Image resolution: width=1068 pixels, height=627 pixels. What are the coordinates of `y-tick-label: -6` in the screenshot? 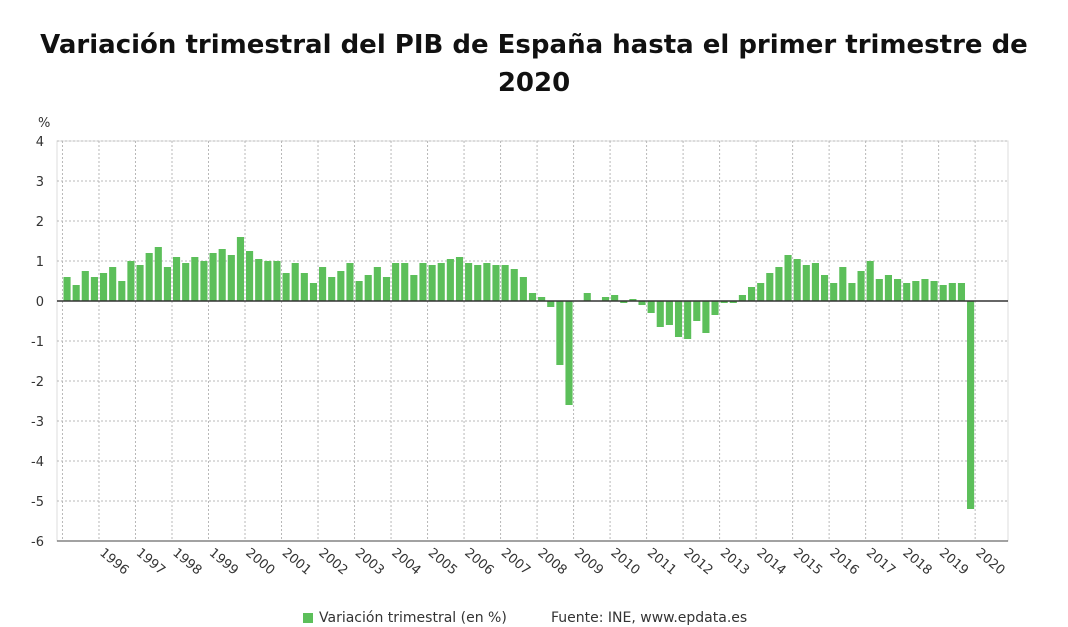 It's located at (37, 542).